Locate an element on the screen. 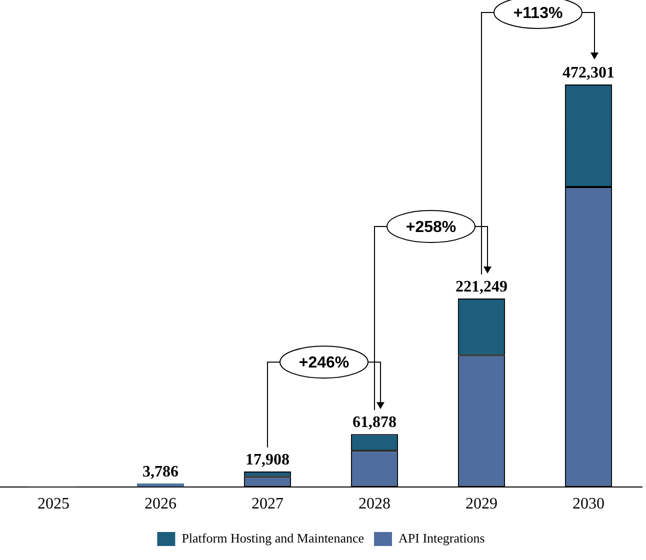 Image resolution: width=646 pixels, height=560 pixels. x-tick-label: 2025 is located at coordinates (54, 504).